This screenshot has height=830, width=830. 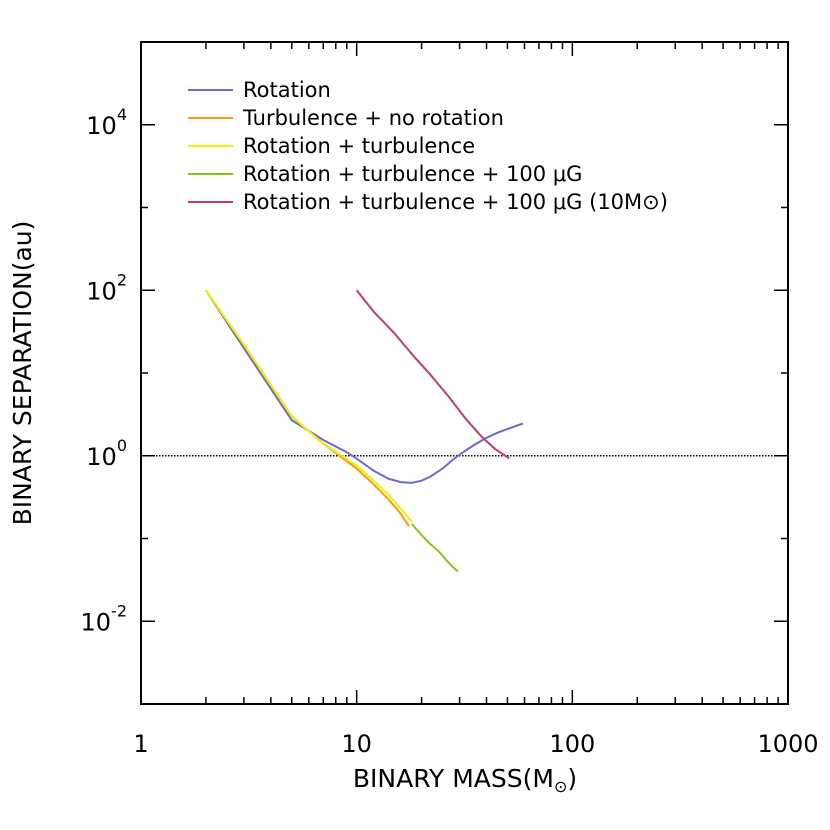 What do you see at coordinates (572, 744) in the screenshot?
I see `x-tick-label: 100` at bounding box center [572, 744].